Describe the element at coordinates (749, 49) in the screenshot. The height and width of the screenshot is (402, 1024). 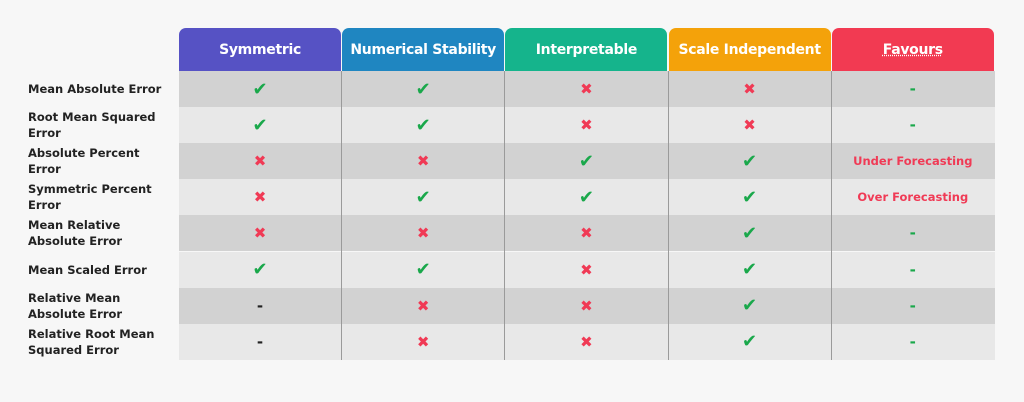
I see `column-header: Scale Independent` at that location.